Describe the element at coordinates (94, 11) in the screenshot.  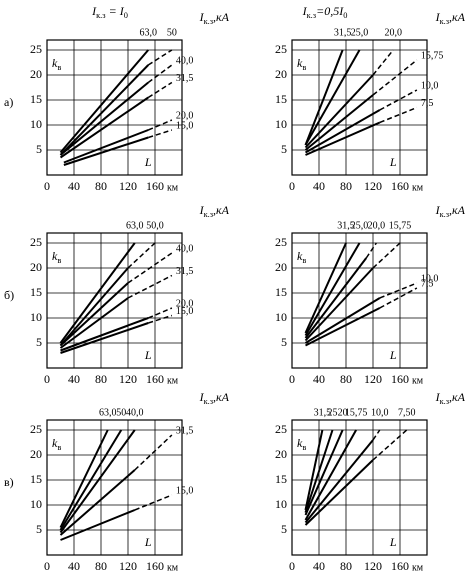
I see `column-header-part: I` at that location.